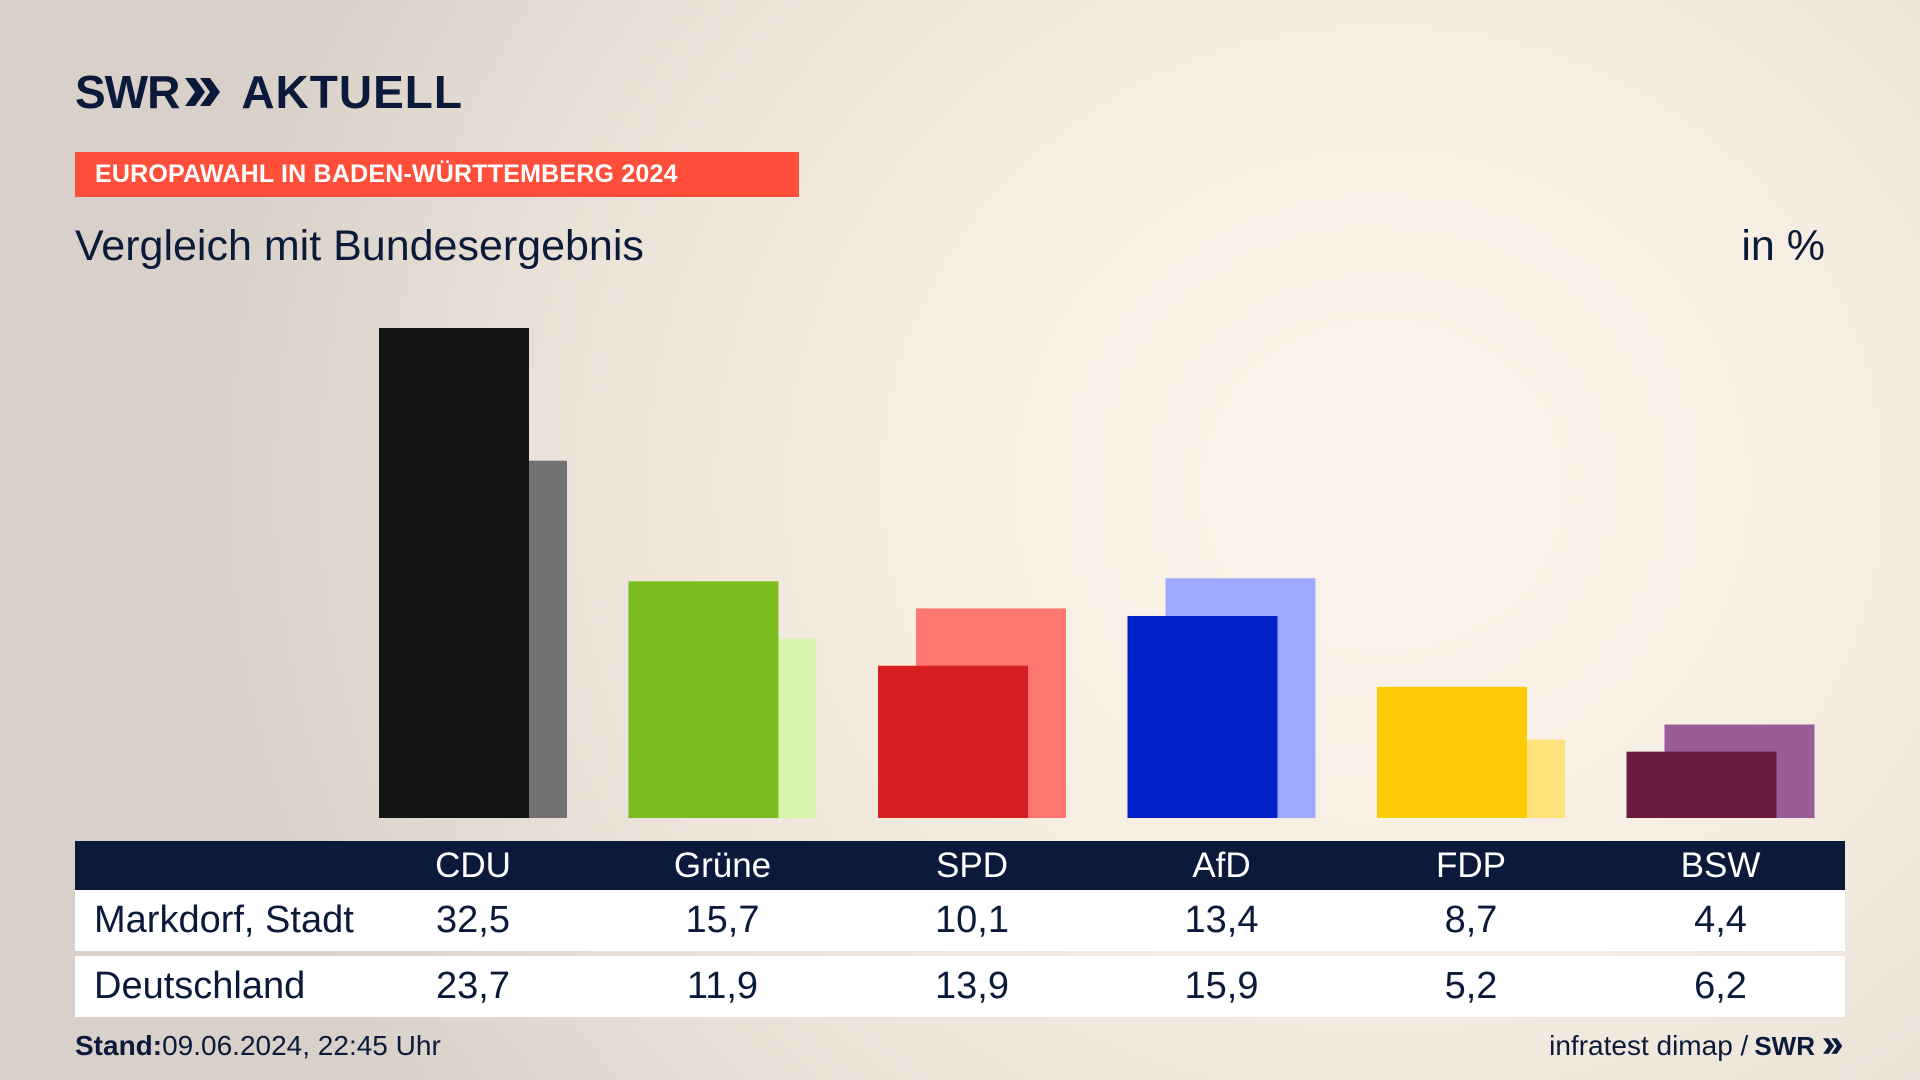 The width and height of the screenshot is (1920, 1080). What do you see at coordinates (473, 920) in the screenshot?
I see `value-markdorf-cdu: 32,5` at bounding box center [473, 920].